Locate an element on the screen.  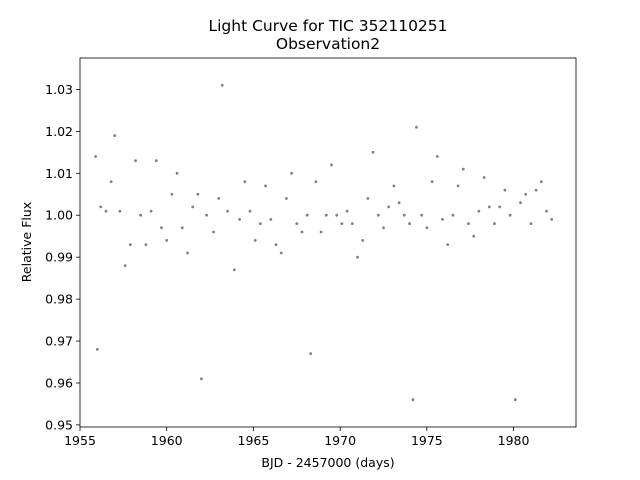
y-axis: 0.95 0.96 0.97 0.98 0.99 1.00 1.01 1.02 1.03 is located at coordinates (62, 257).